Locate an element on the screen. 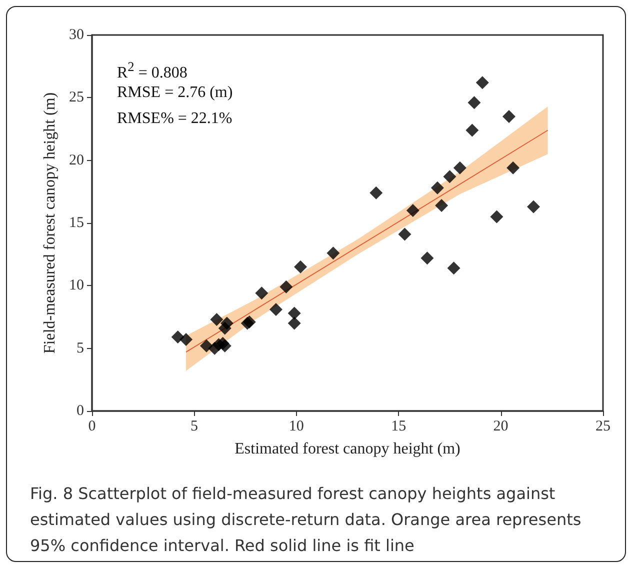 The height and width of the screenshot is (569, 633). y-tick-label: 5 is located at coordinates (80, 348).